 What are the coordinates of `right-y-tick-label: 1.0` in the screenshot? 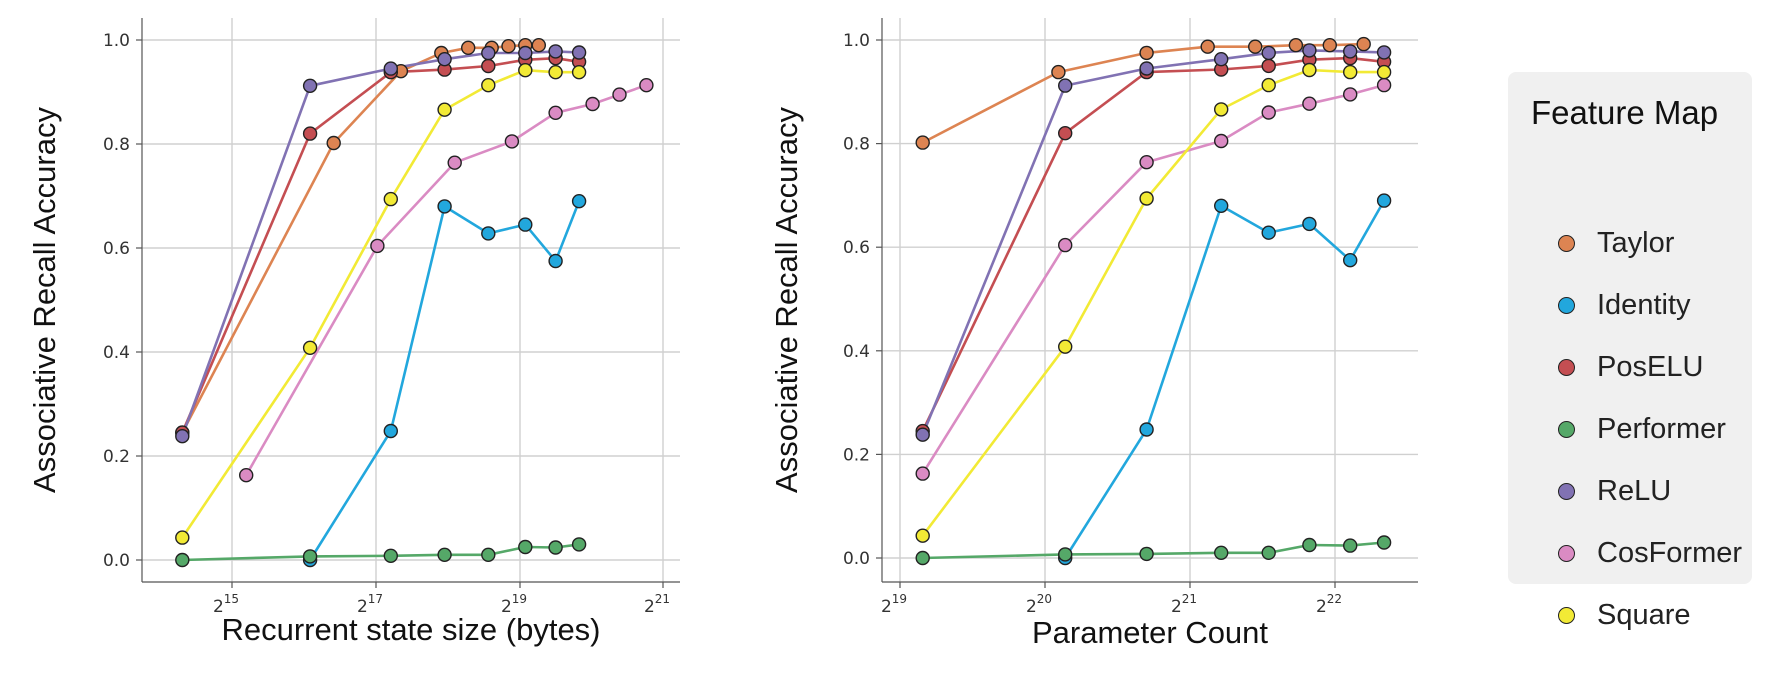 It's located at (856, 41).